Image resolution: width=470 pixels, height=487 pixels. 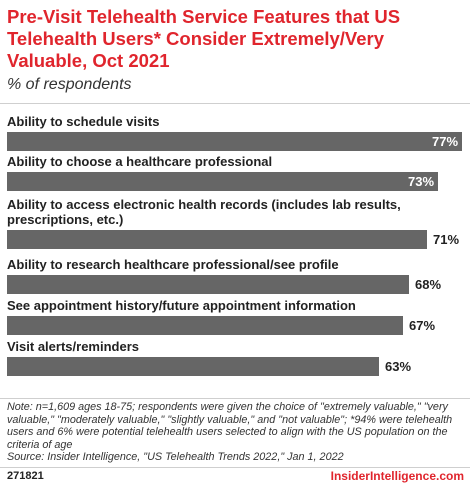 I want to click on value-label: 68%, so click(x=428, y=284).